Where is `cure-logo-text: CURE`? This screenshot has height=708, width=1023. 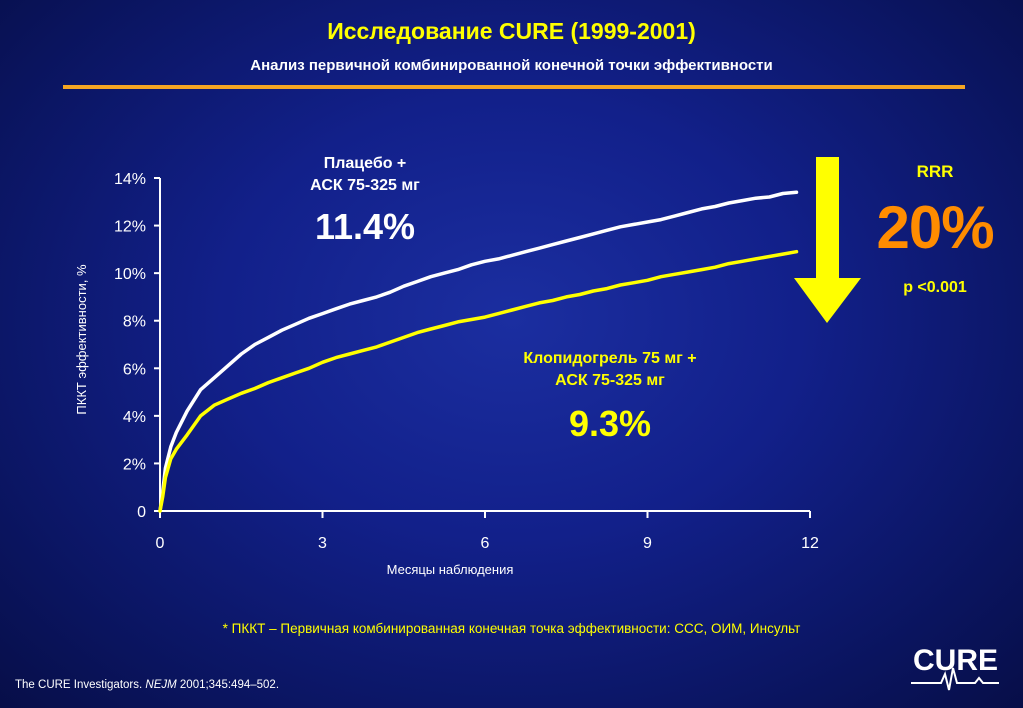
cure-logo-text: CURE is located at coordinates (955, 660).